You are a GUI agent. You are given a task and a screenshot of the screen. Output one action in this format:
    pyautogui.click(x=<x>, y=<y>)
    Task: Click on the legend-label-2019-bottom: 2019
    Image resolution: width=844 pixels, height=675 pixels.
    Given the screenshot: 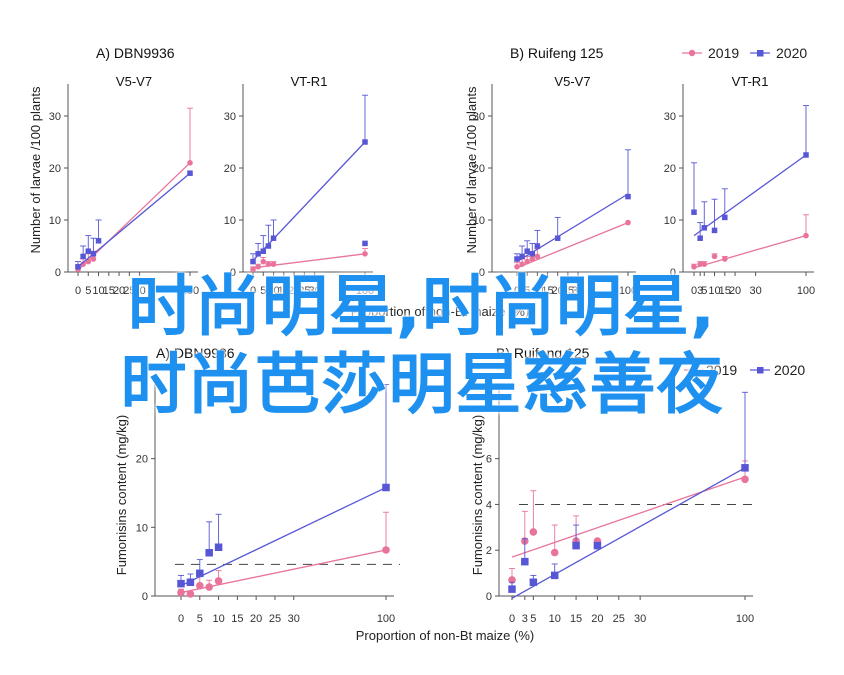 What is the action you would take?
    pyautogui.click(x=721, y=370)
    